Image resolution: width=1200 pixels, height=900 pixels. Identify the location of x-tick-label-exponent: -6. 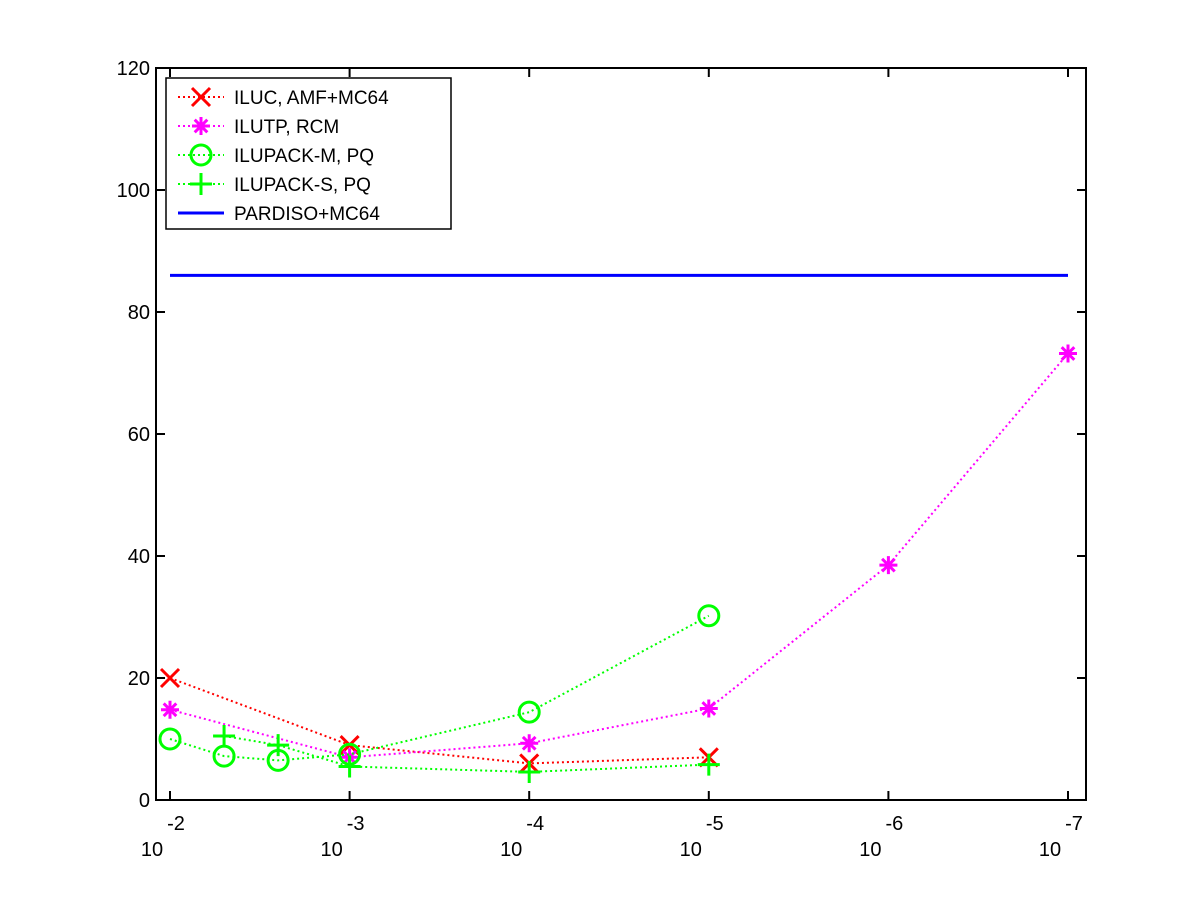
(895, 824).